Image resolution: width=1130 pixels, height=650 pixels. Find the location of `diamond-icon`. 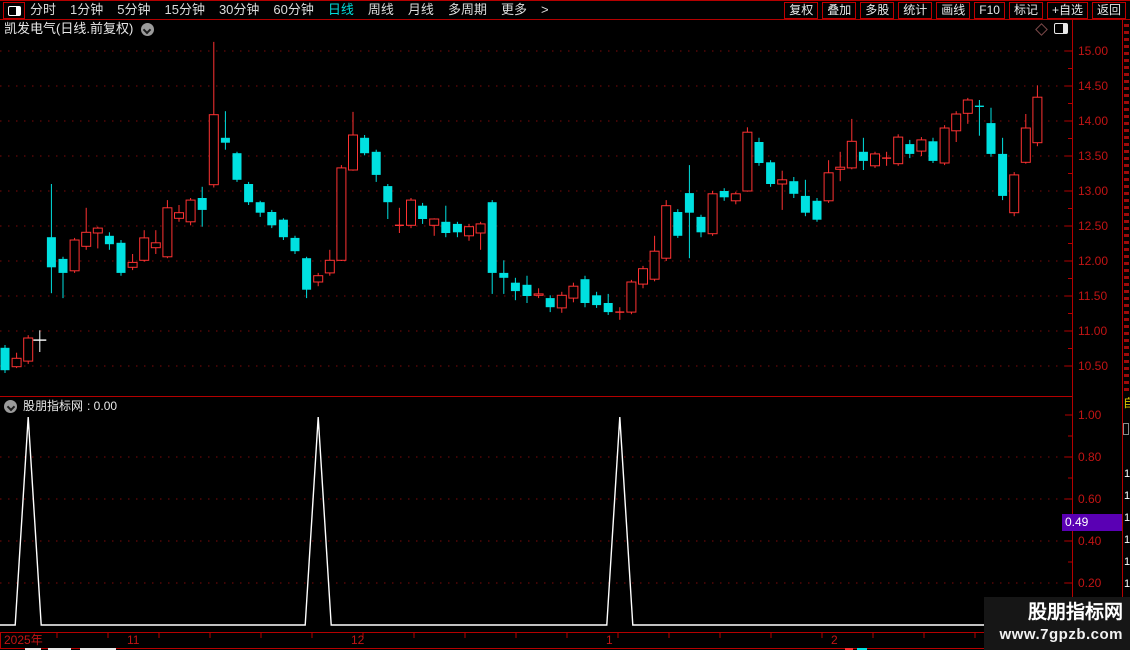

diamond-icon is located at coordinates (1041, 29).